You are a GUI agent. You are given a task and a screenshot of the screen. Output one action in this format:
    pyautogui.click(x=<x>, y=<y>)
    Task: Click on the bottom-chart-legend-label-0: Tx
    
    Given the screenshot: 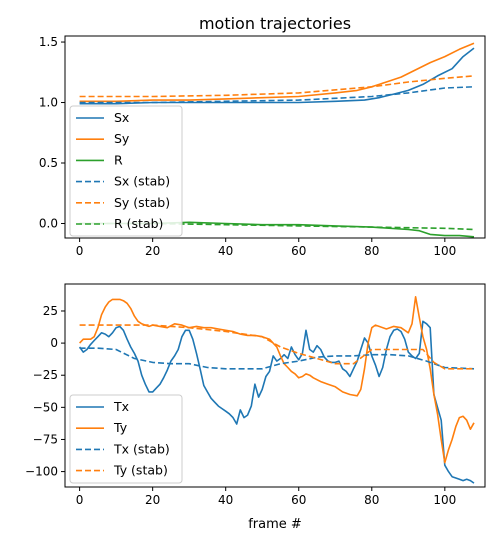 What is the action you would take?
    pyautogui.click(x=121, y=406)
    